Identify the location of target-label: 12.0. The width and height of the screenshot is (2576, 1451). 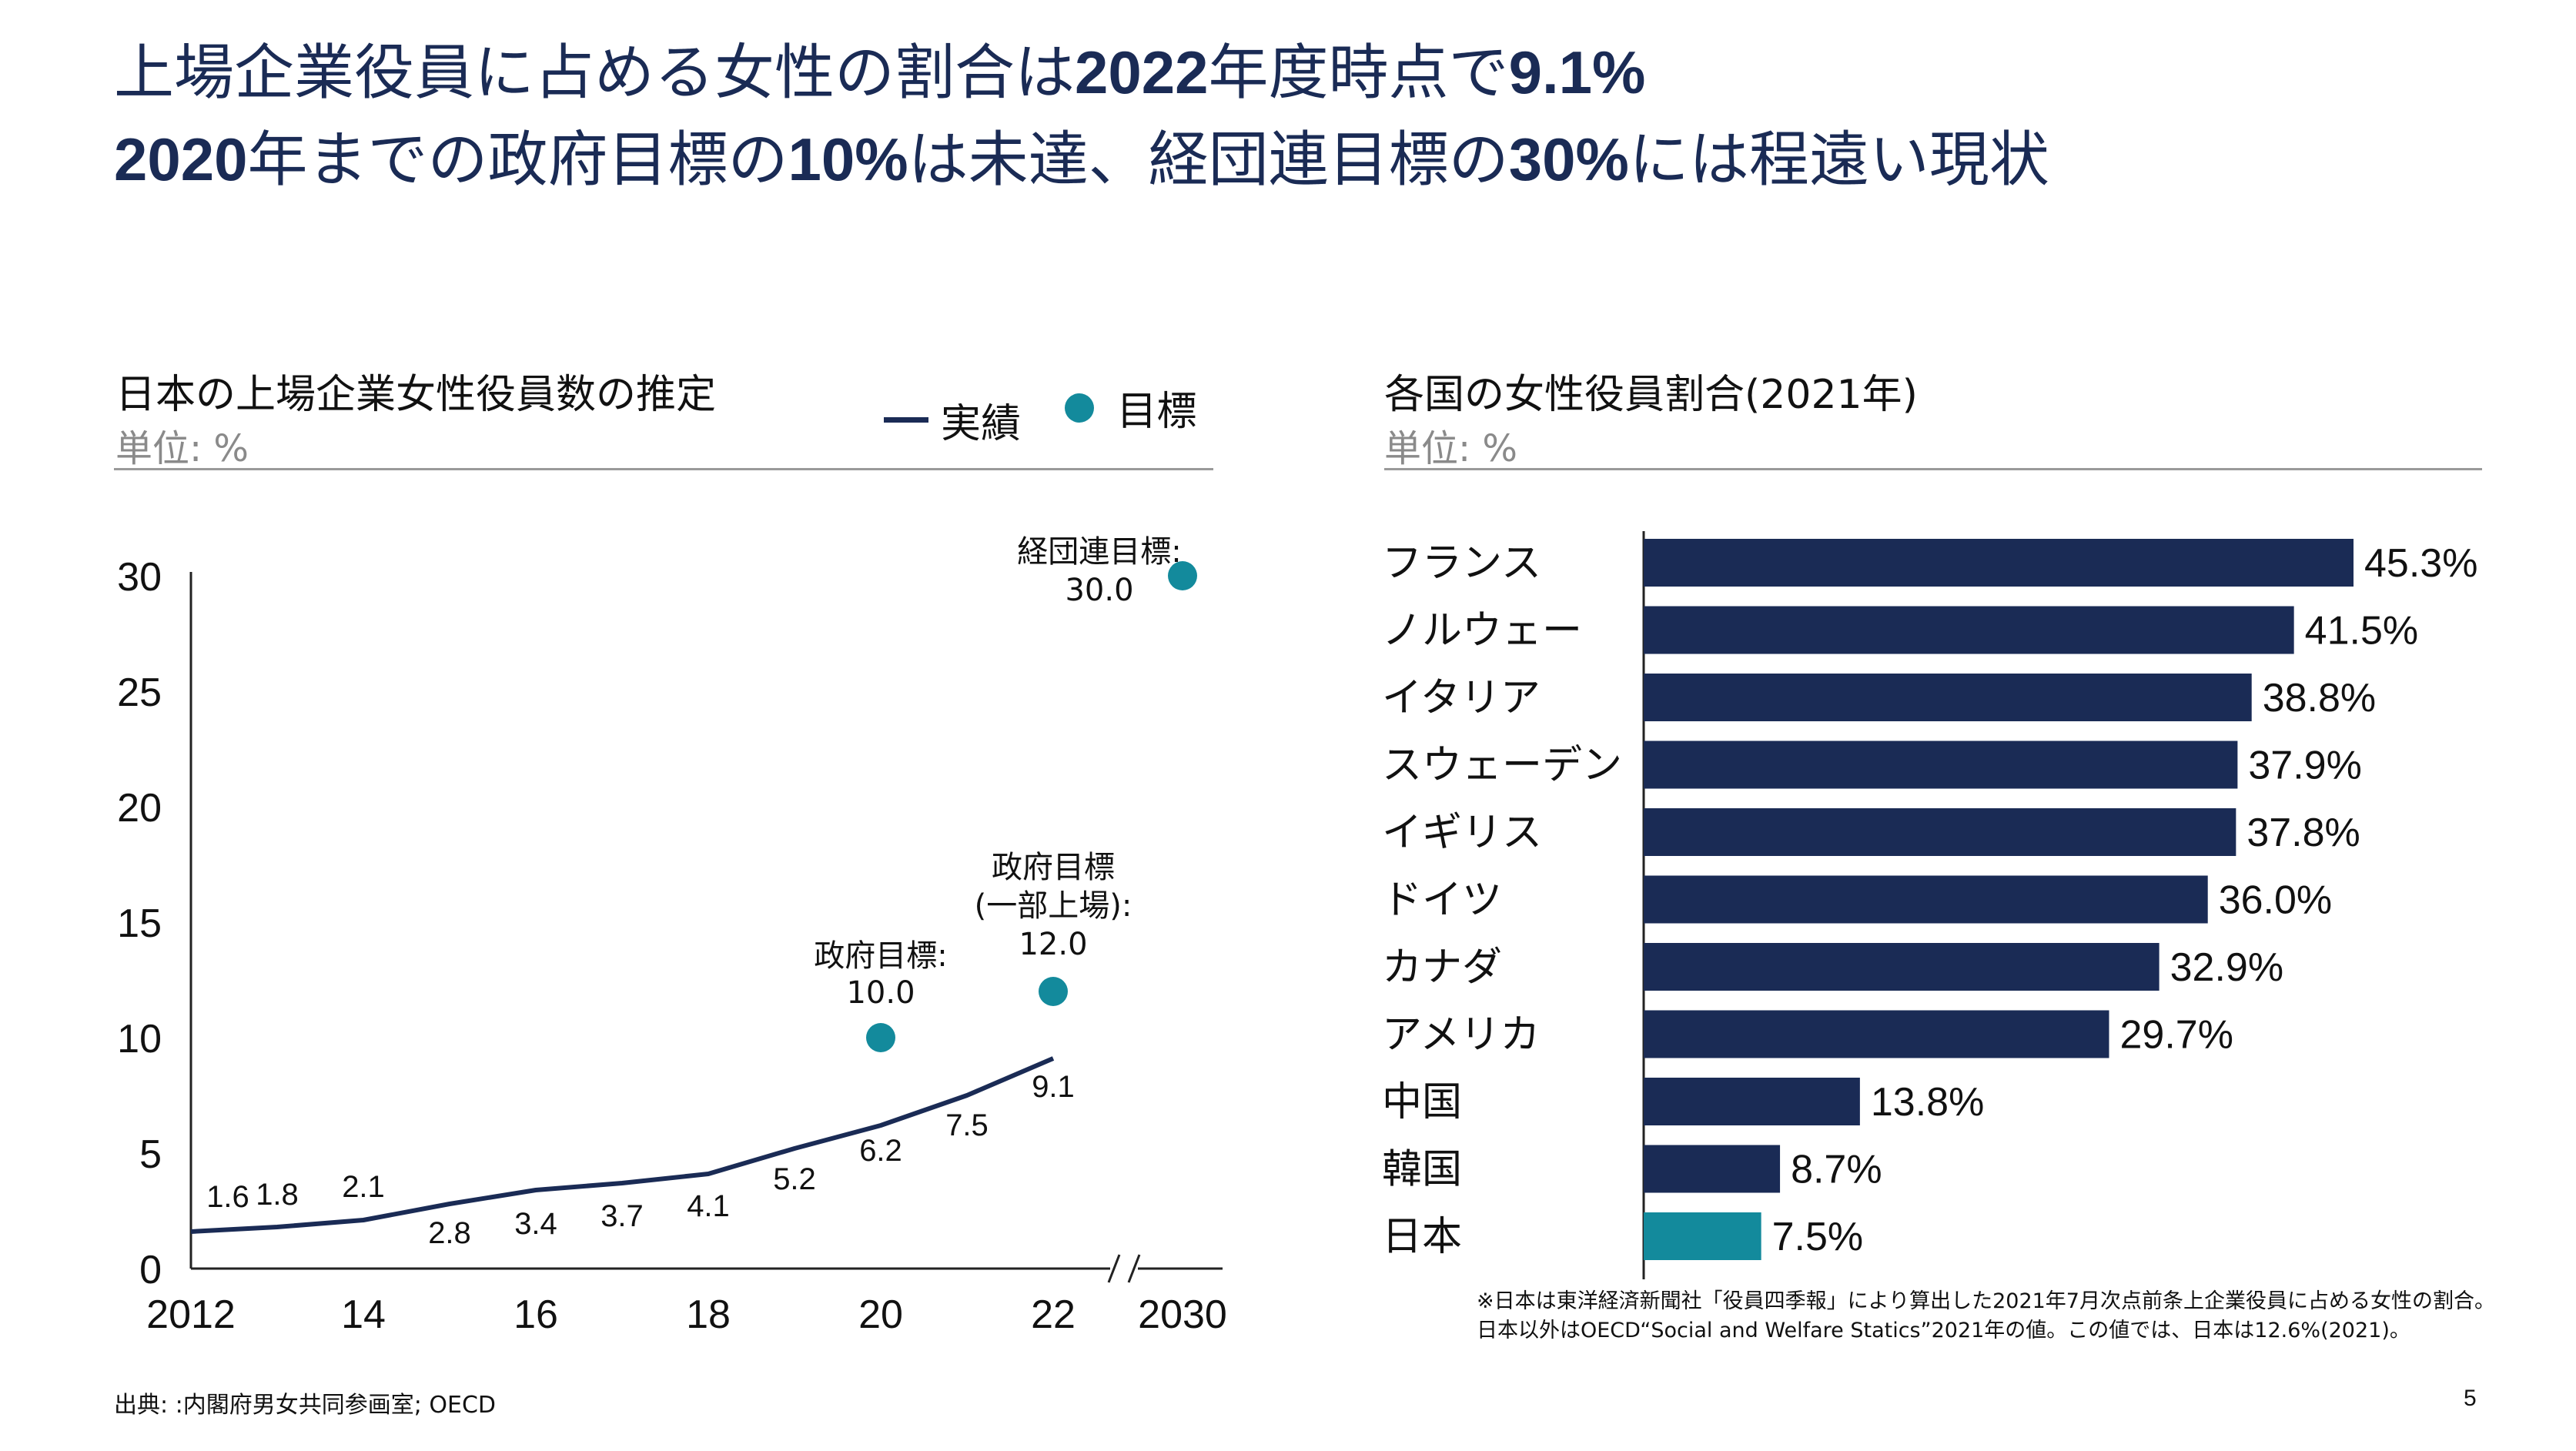
(1053, 944).